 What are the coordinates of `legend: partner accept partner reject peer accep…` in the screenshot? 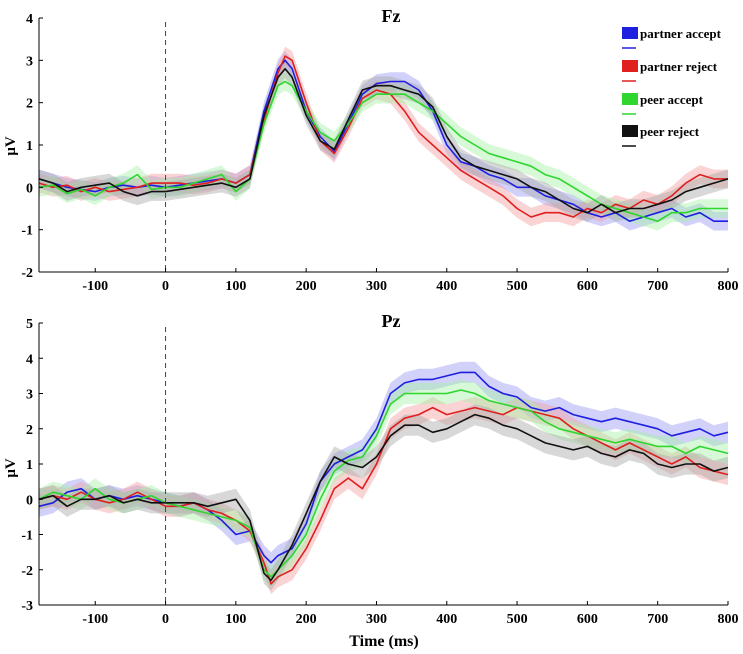 It's located at (672, 86).